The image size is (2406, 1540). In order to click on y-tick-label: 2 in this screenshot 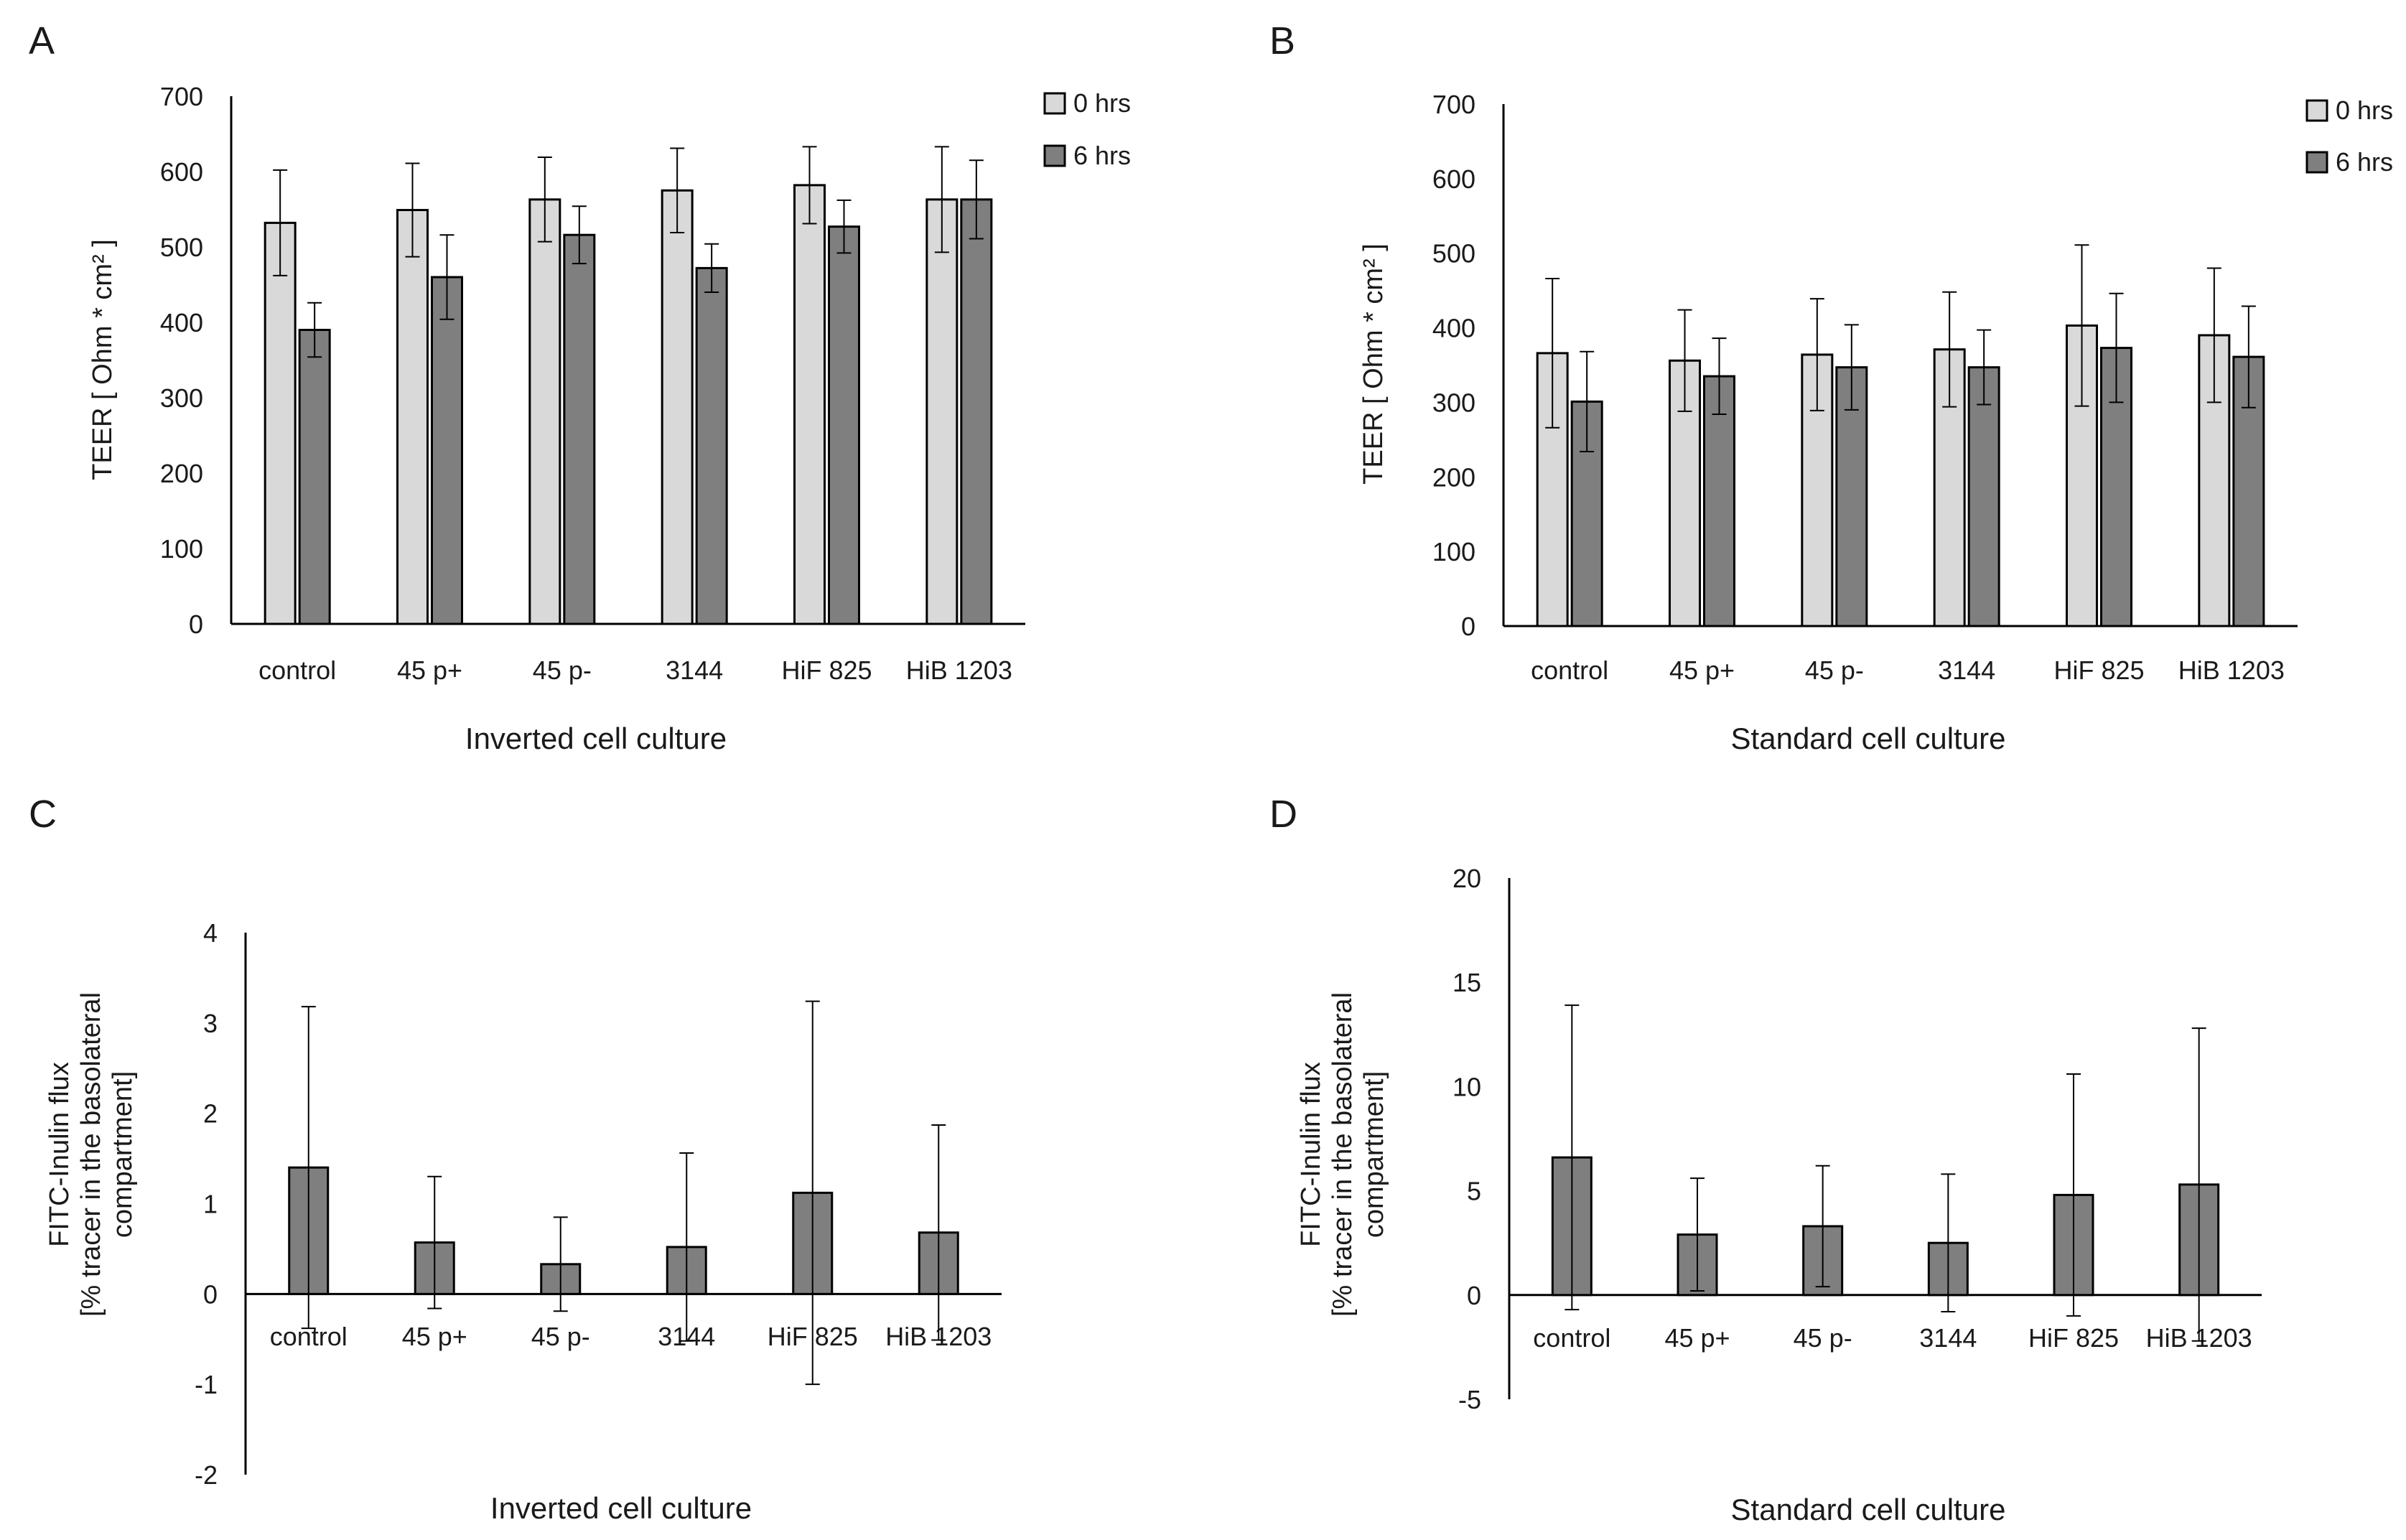, I will do `click(210, 1114)`.